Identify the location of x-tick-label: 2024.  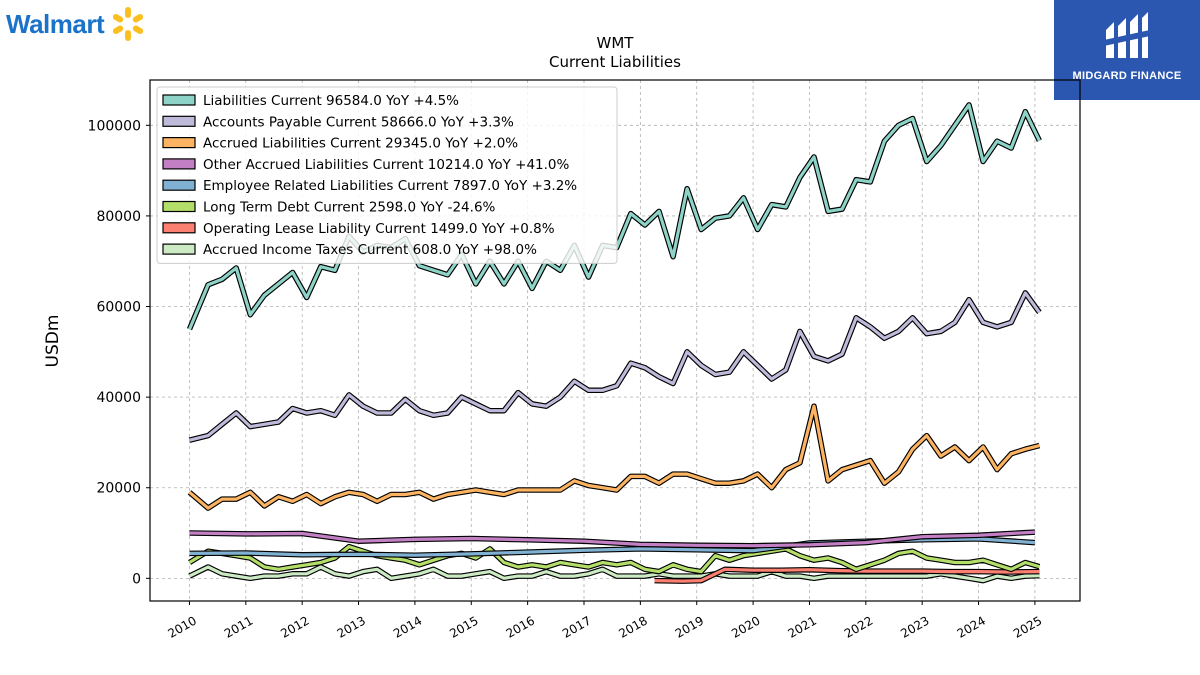
(971, 626).